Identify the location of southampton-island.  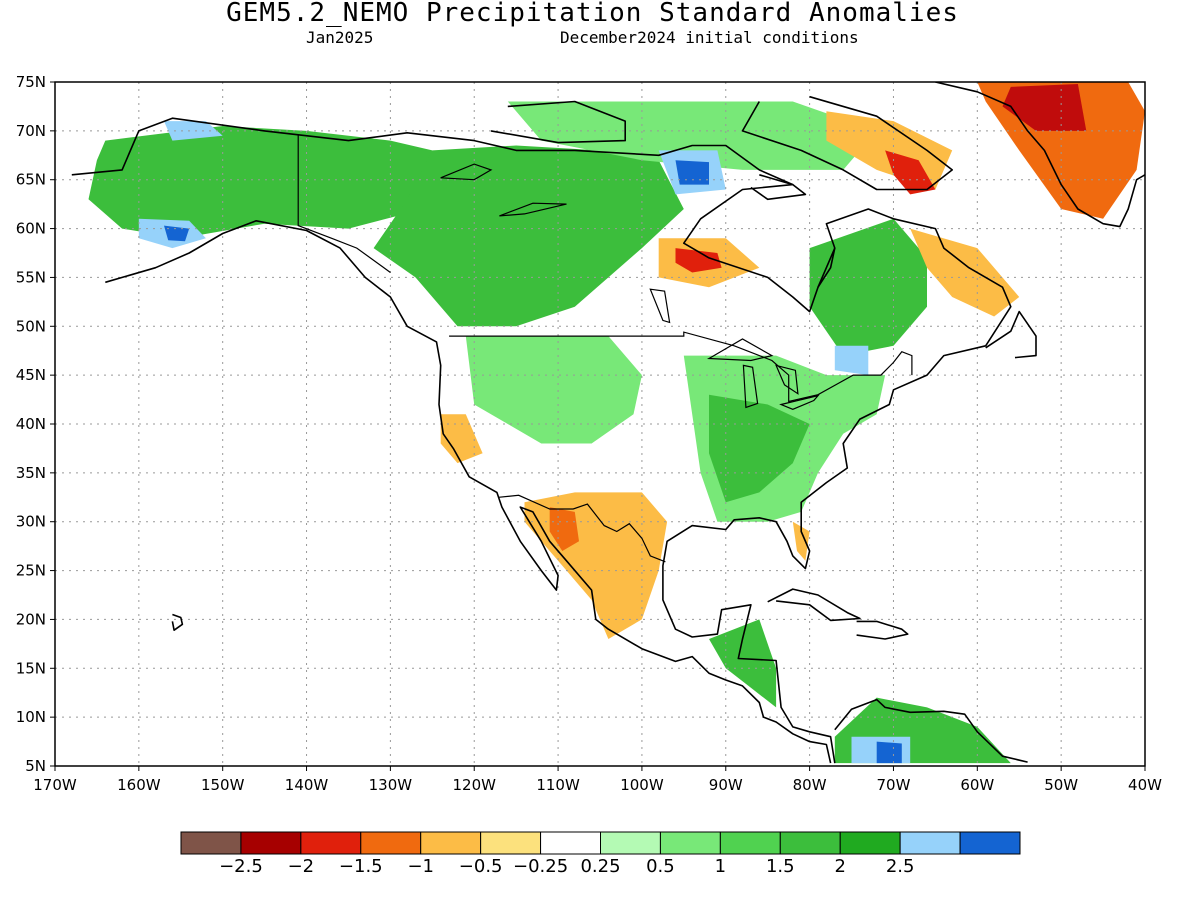
(778, 187).